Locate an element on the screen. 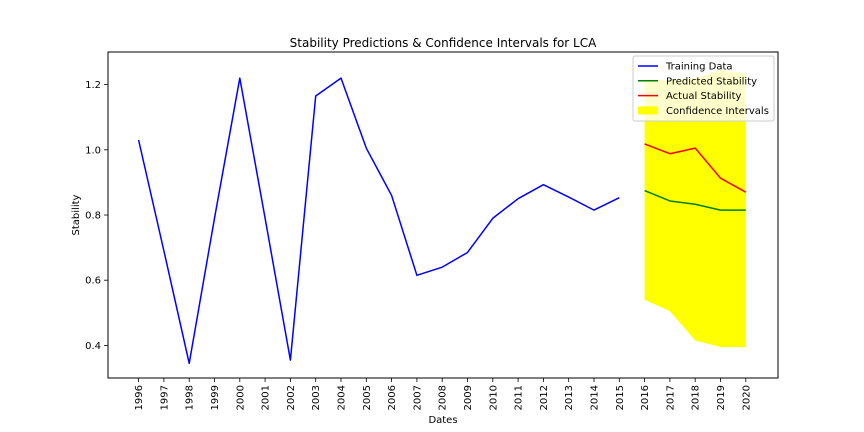 The height and width of the screenshot is (432, 864). x-tick-label: 2014 is located at coordinates (595, 397).